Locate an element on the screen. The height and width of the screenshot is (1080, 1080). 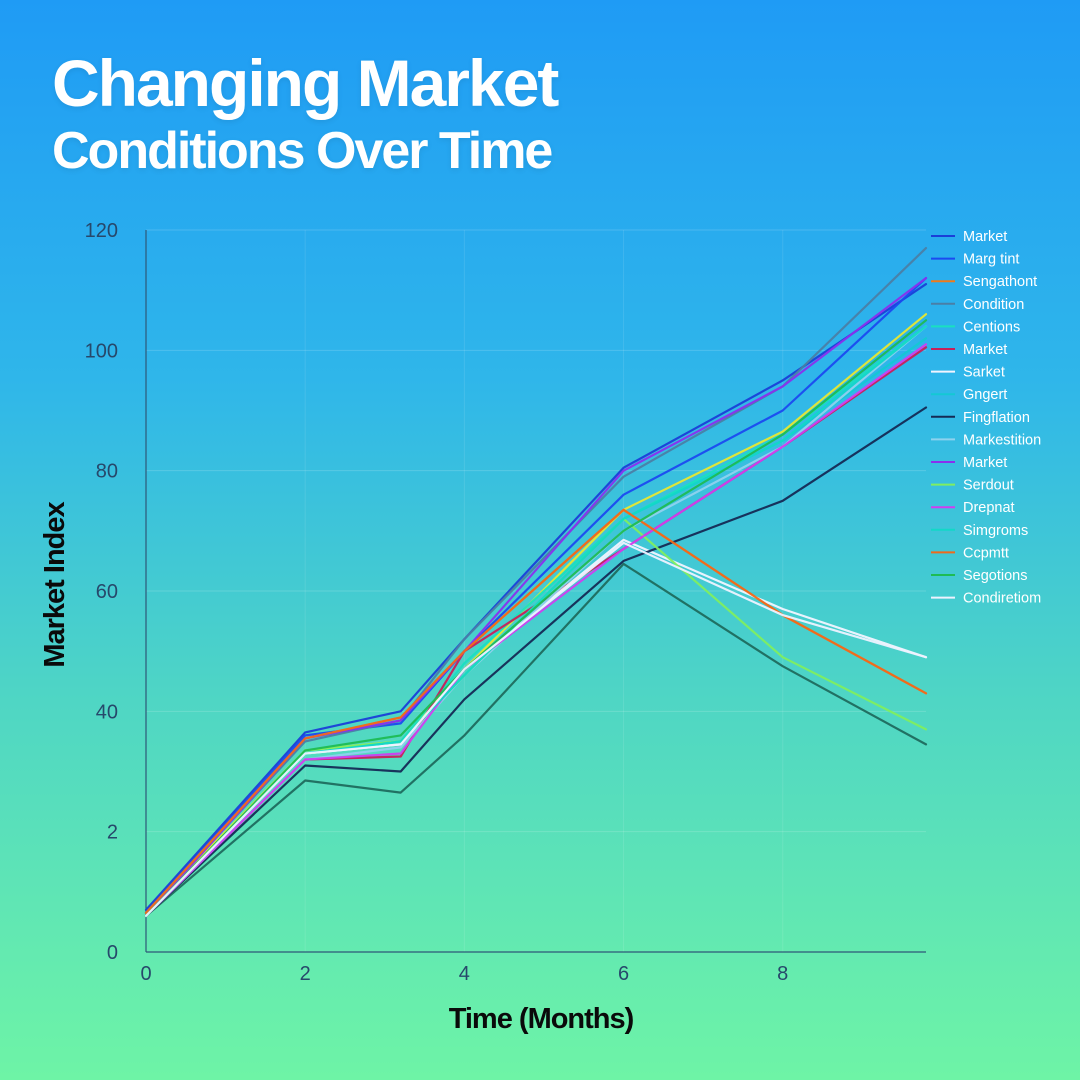
legend-label: Sengathont is located at coordinates (1000, 282).